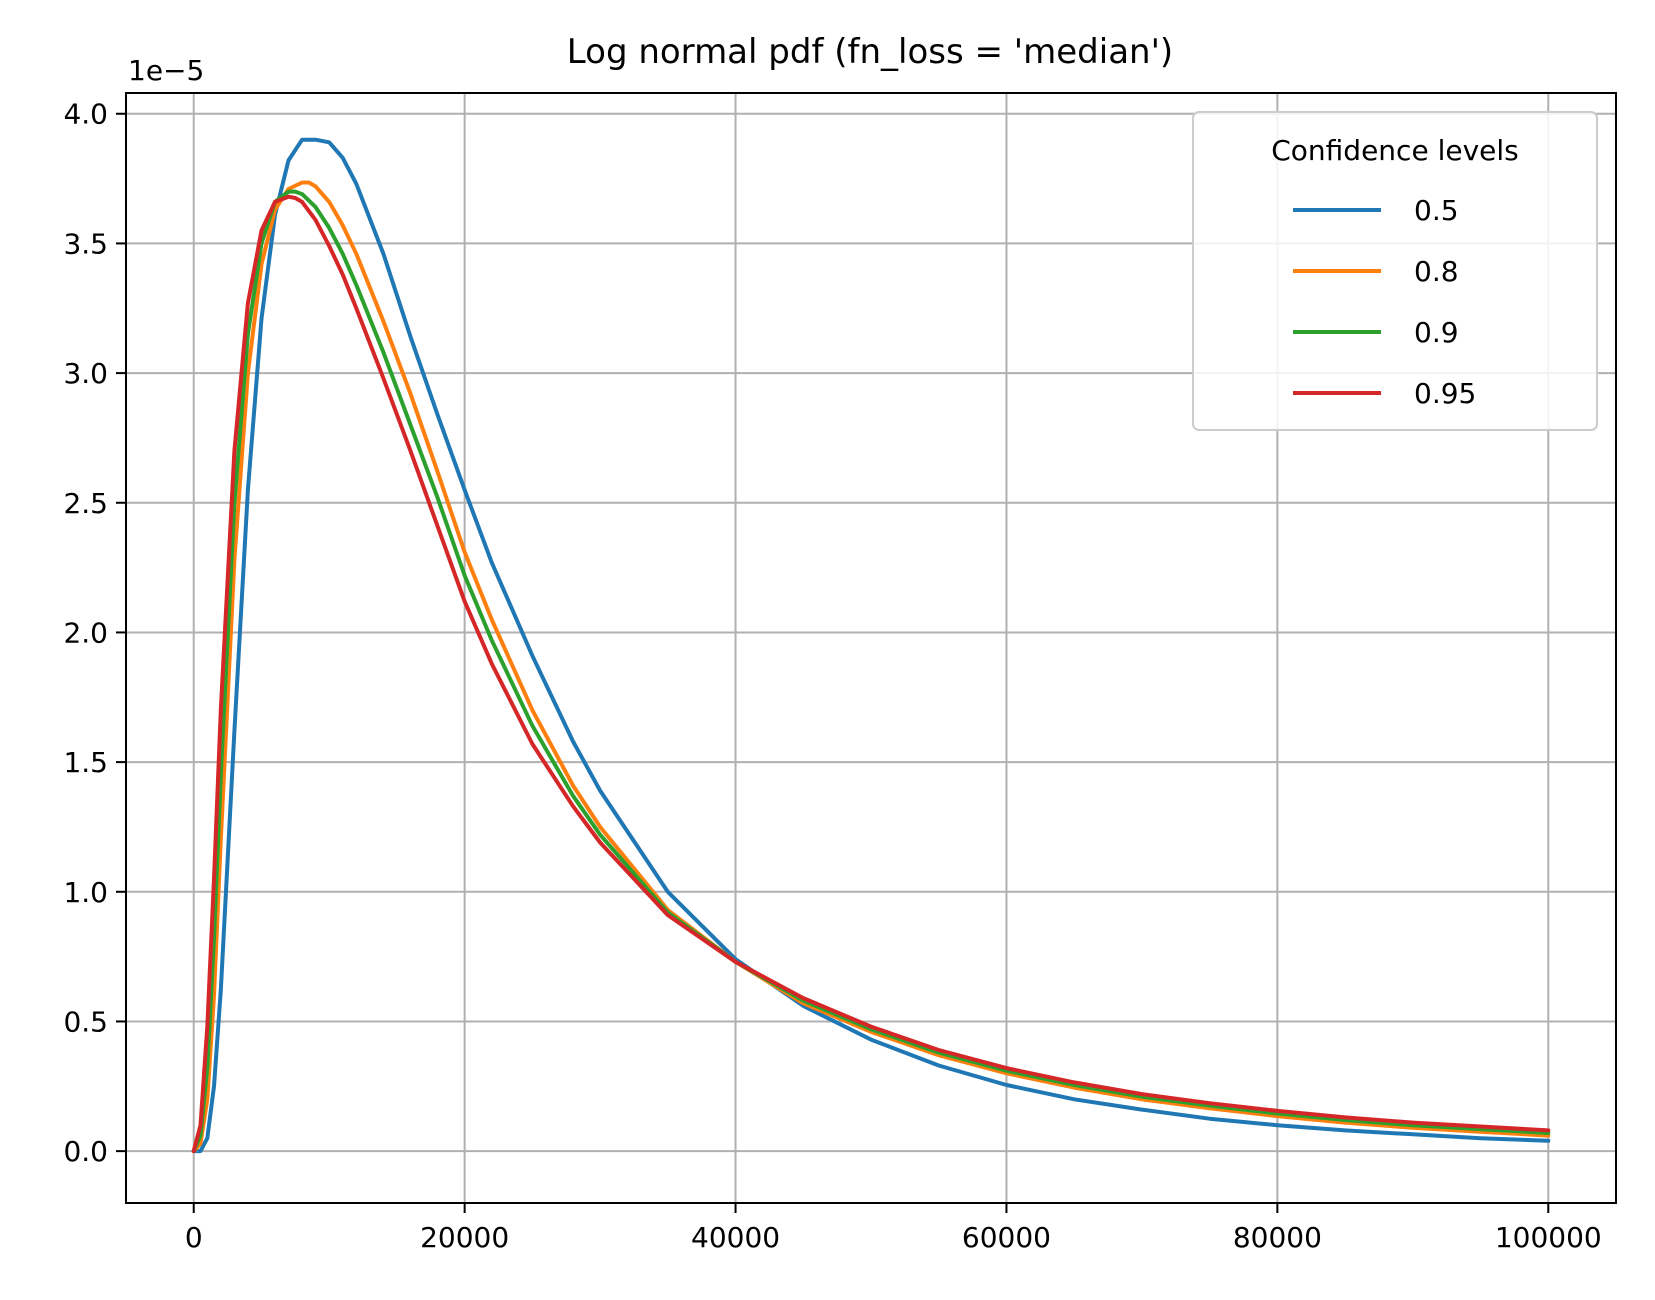 This screenshot has width=1655, height=1300. I want to click on legend-label-0.9: 0.9, so click(1436, 332).